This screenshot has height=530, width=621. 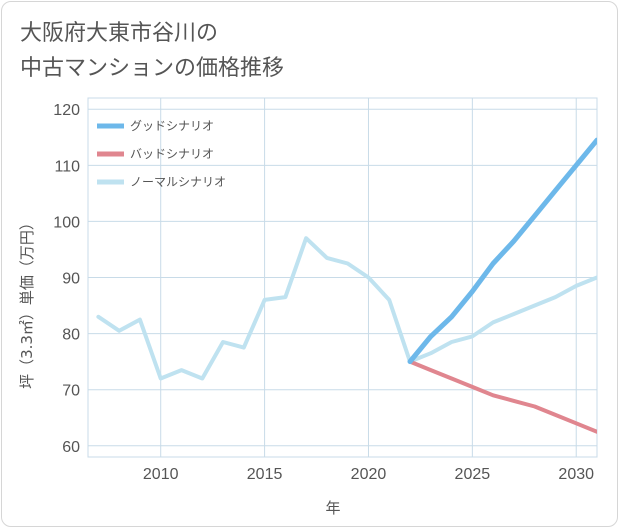 What do you see at coordinates (152, 68) in the screenshot?
I see `chart-title-line-2: 中古マンションの価格推移` at bounding box center [152, 68].